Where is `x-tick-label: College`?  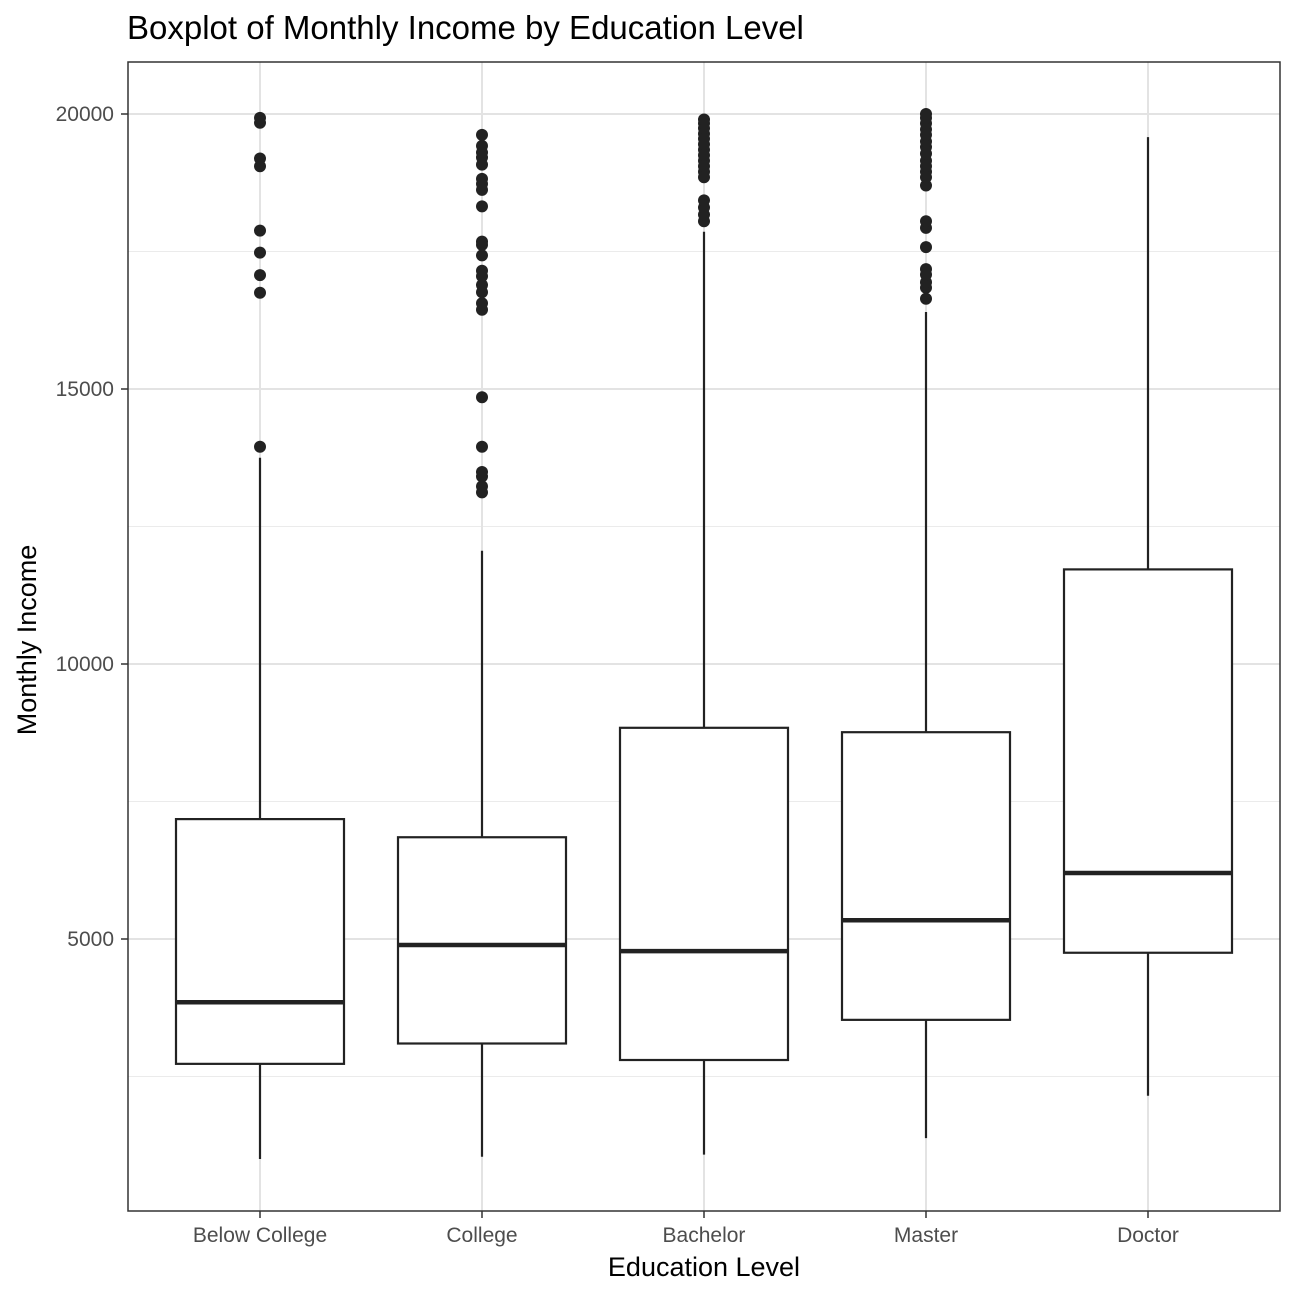 x-tick-label: College is located at coordinates (481, 1235).